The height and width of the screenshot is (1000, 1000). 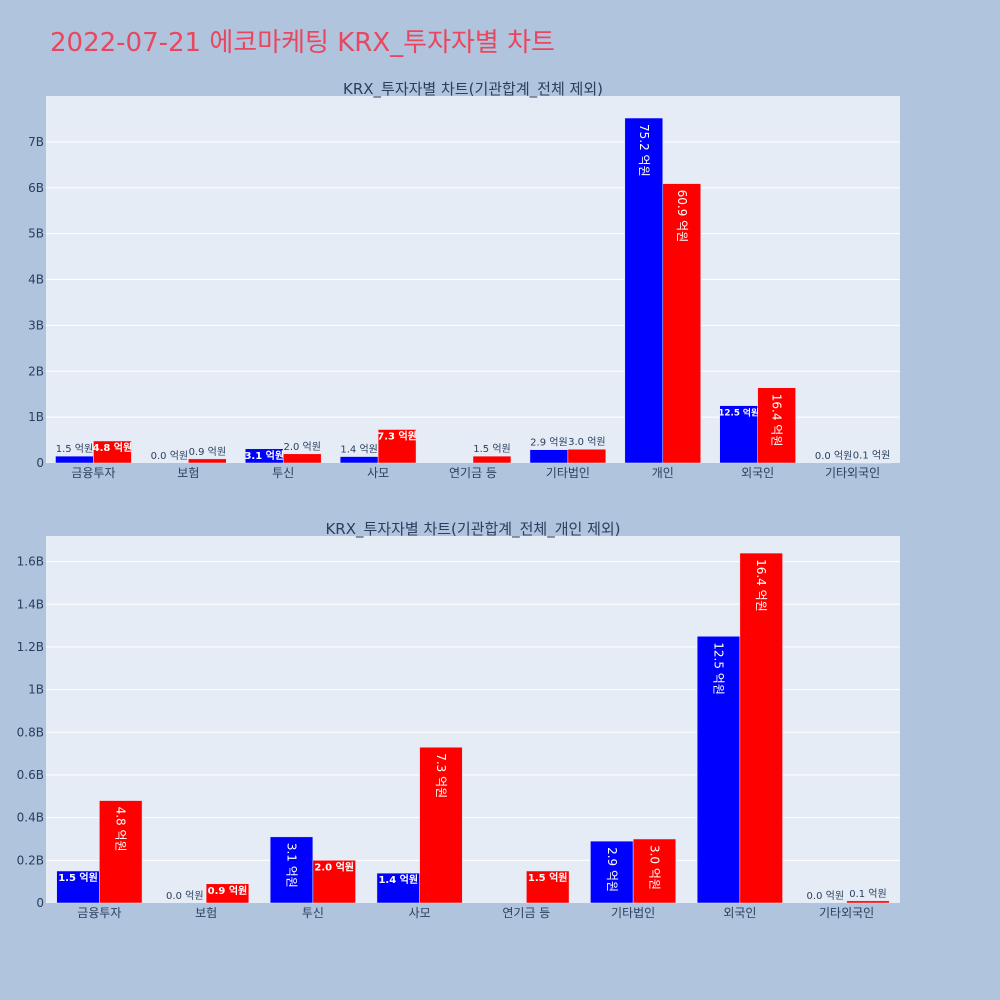 I want to click on y-tick-label: 6B, so click(x=36, y=188).